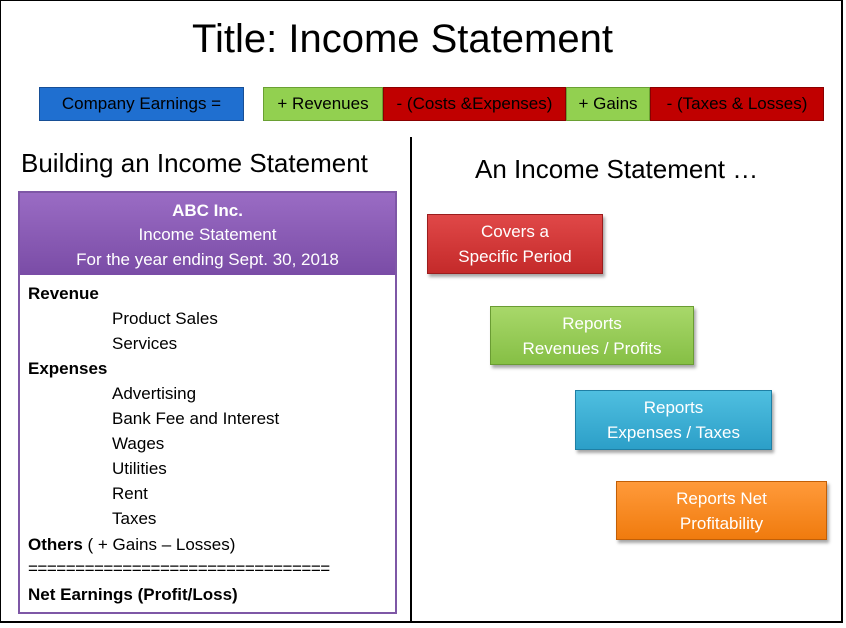 The image size is (846, 628). What do you see at coordinates (138, 443) in the screenshot?
I see `expense-item: Wages` at bounding box center [138, 443].